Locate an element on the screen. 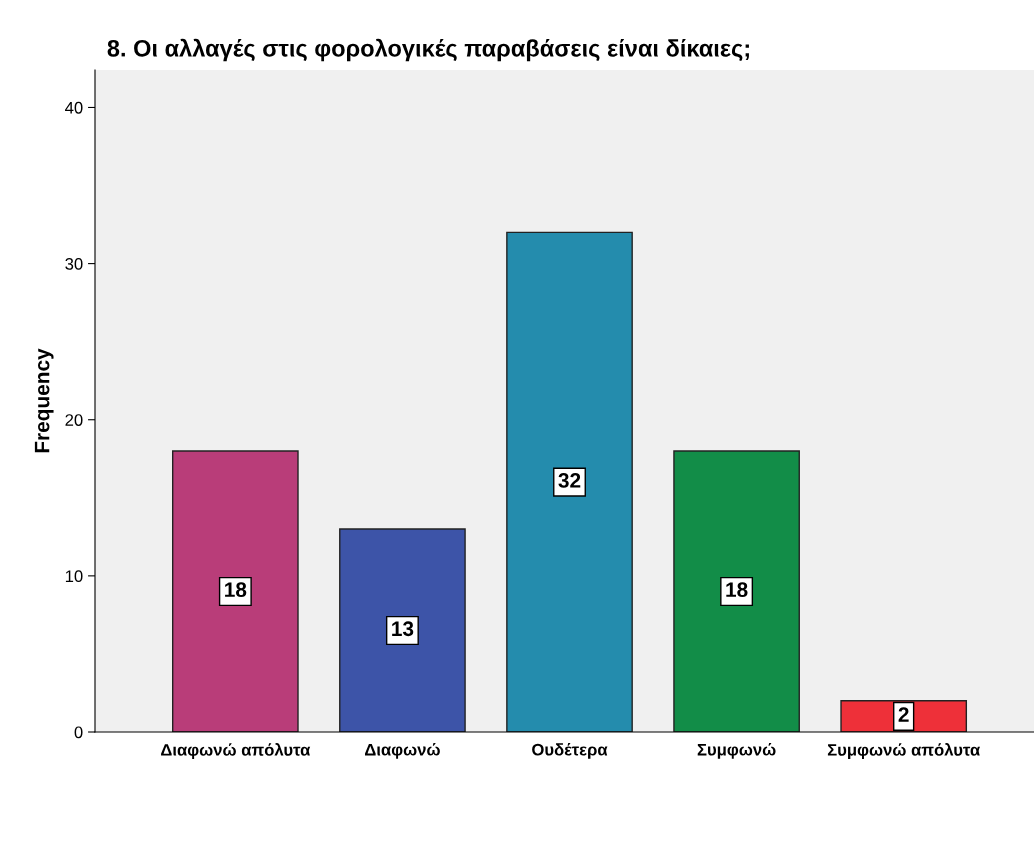 Image resolution: width=1034 pixels, height=841 pixels. x-tick-label: Διαφωνώ is located at coordinates (402, 751).